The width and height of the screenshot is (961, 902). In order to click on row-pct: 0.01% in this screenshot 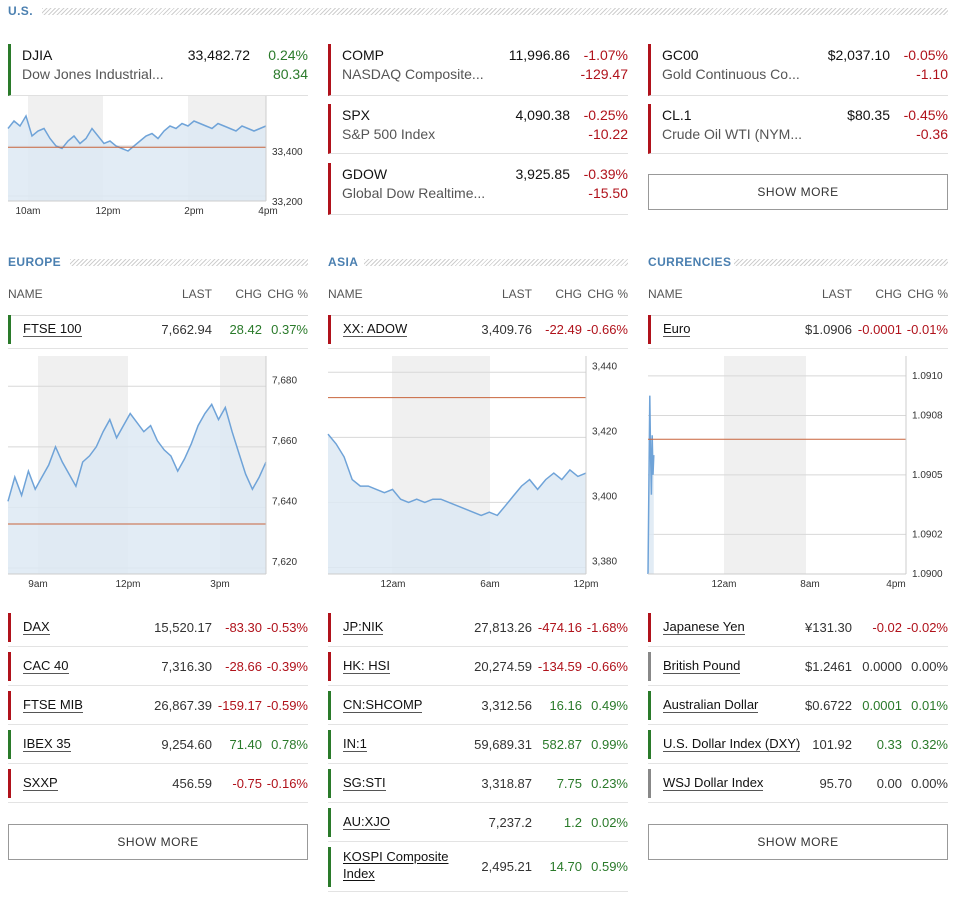, I will do `click(929, 705)`.